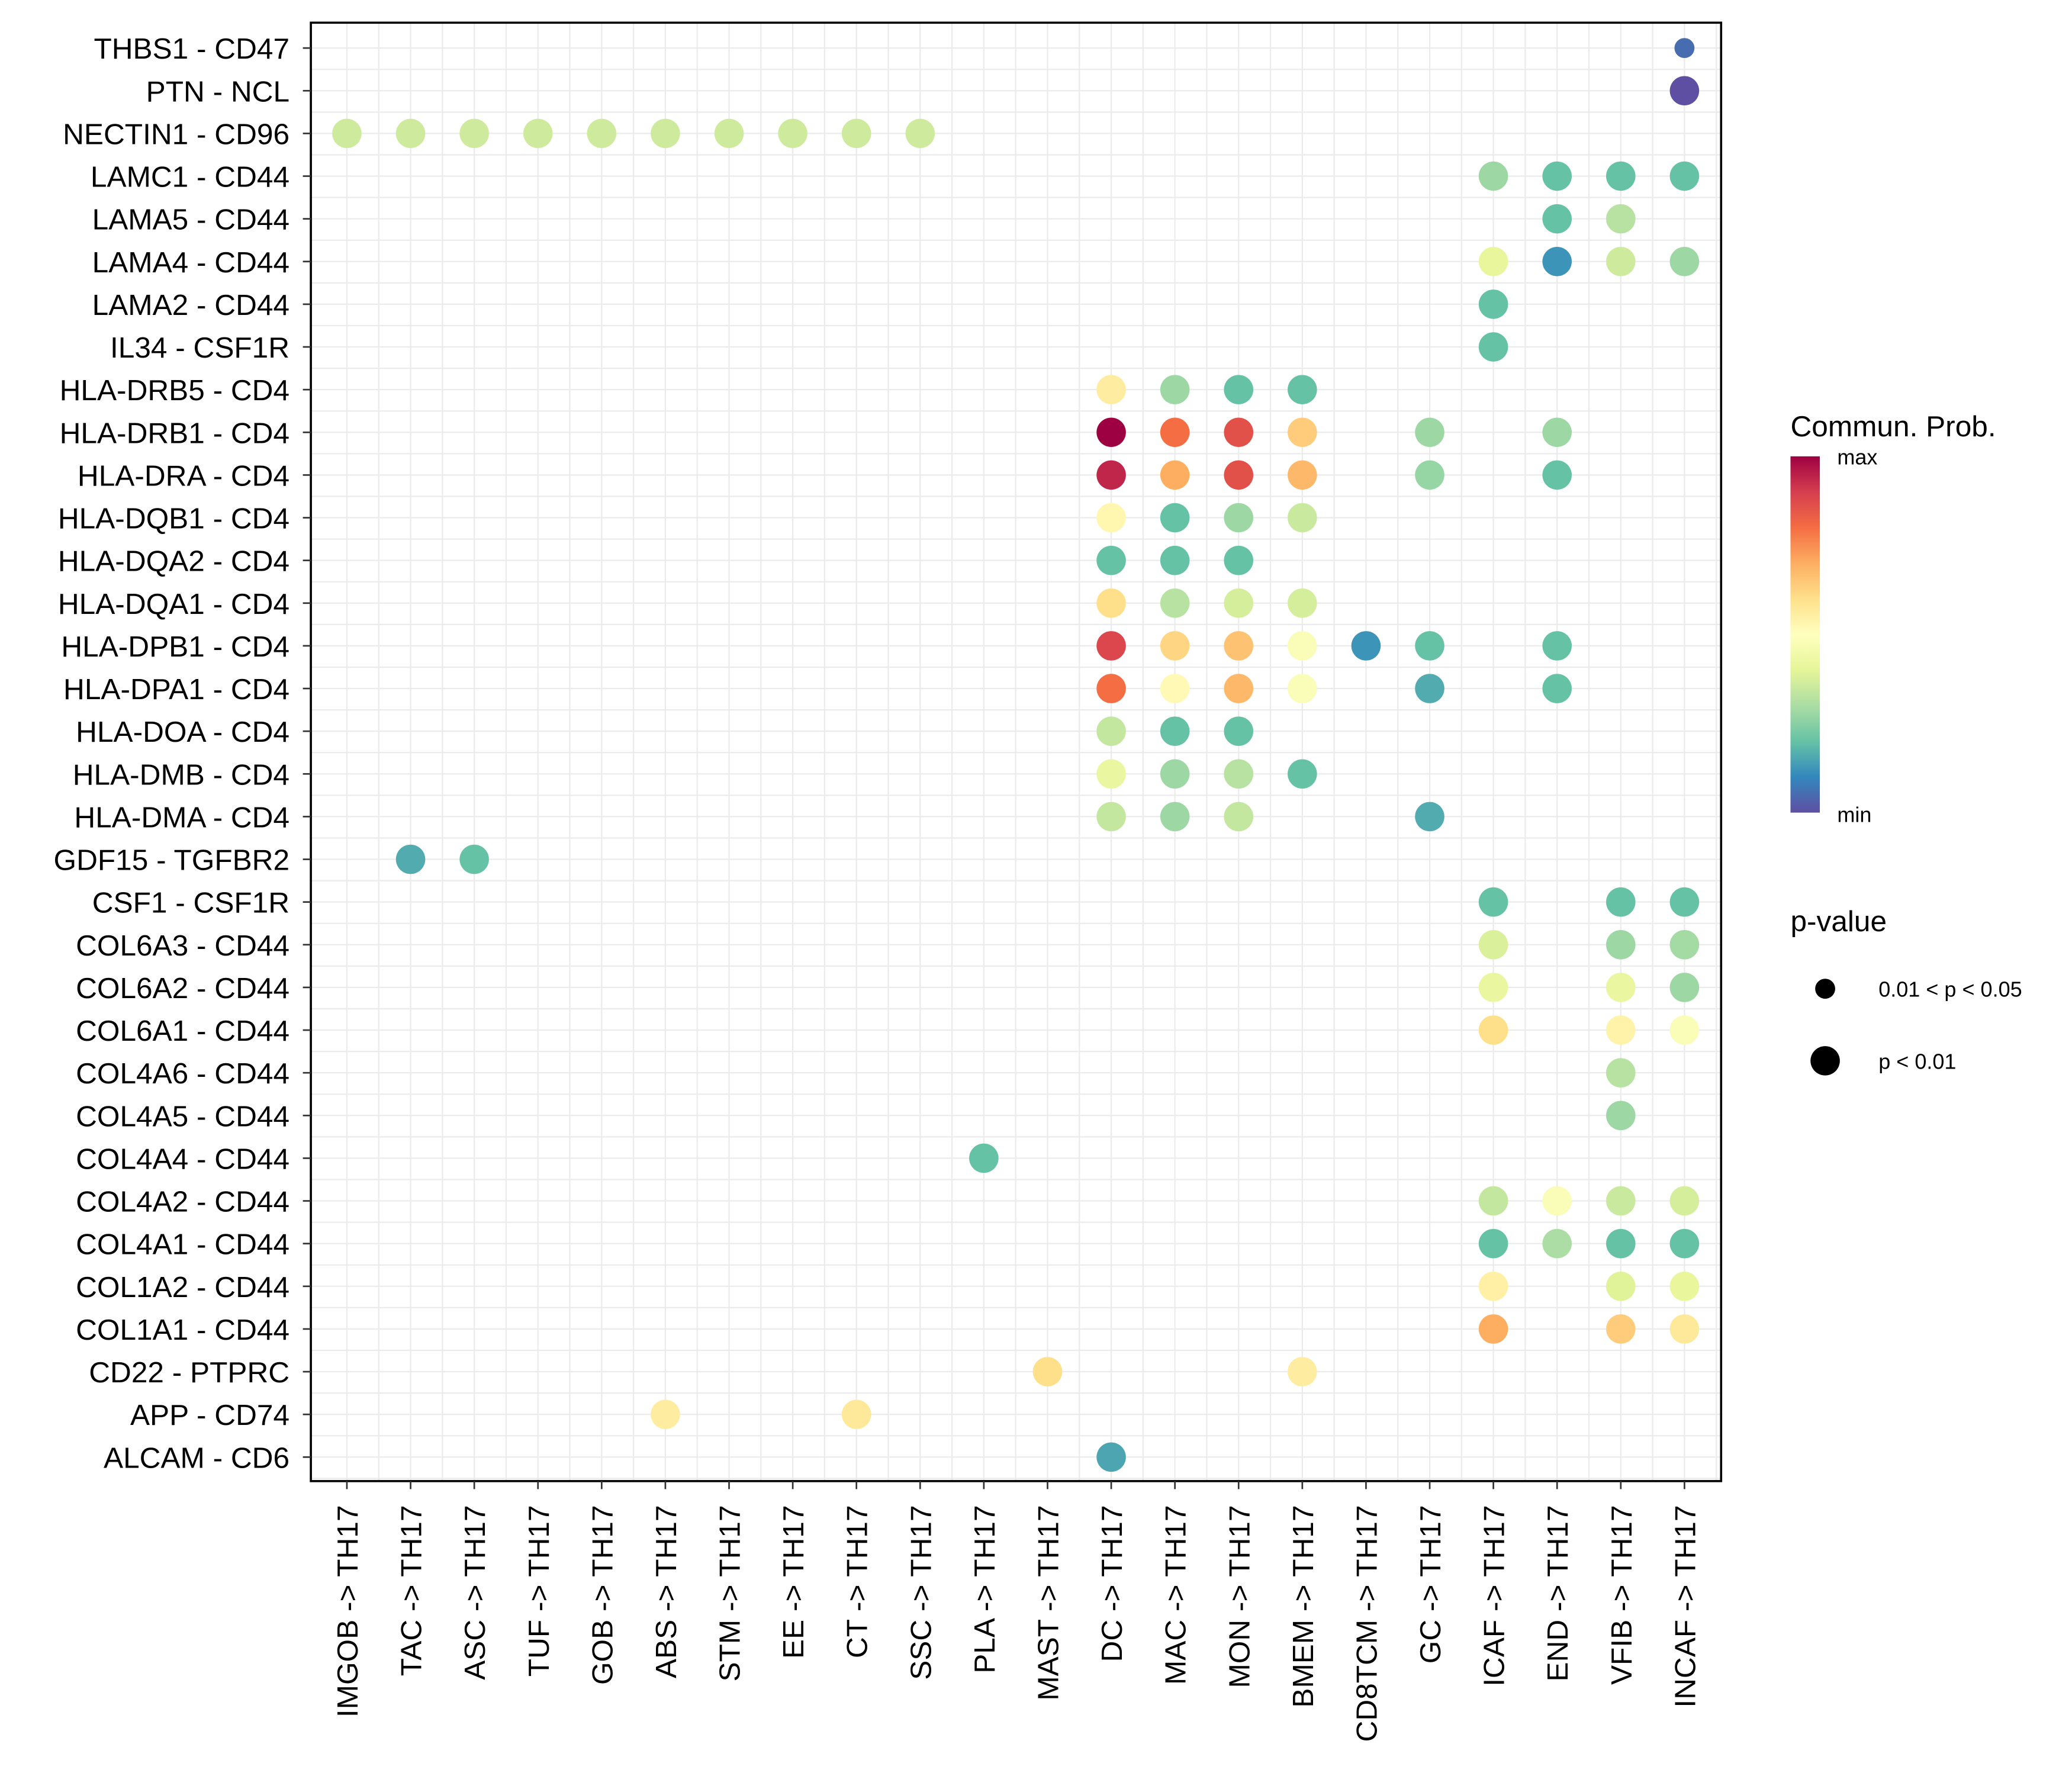  What do you see at coordinates (1239, 1596) in the screenshot?
I see `x-tick-label: MON -> TH17` at bounding box center [1239, 1596].